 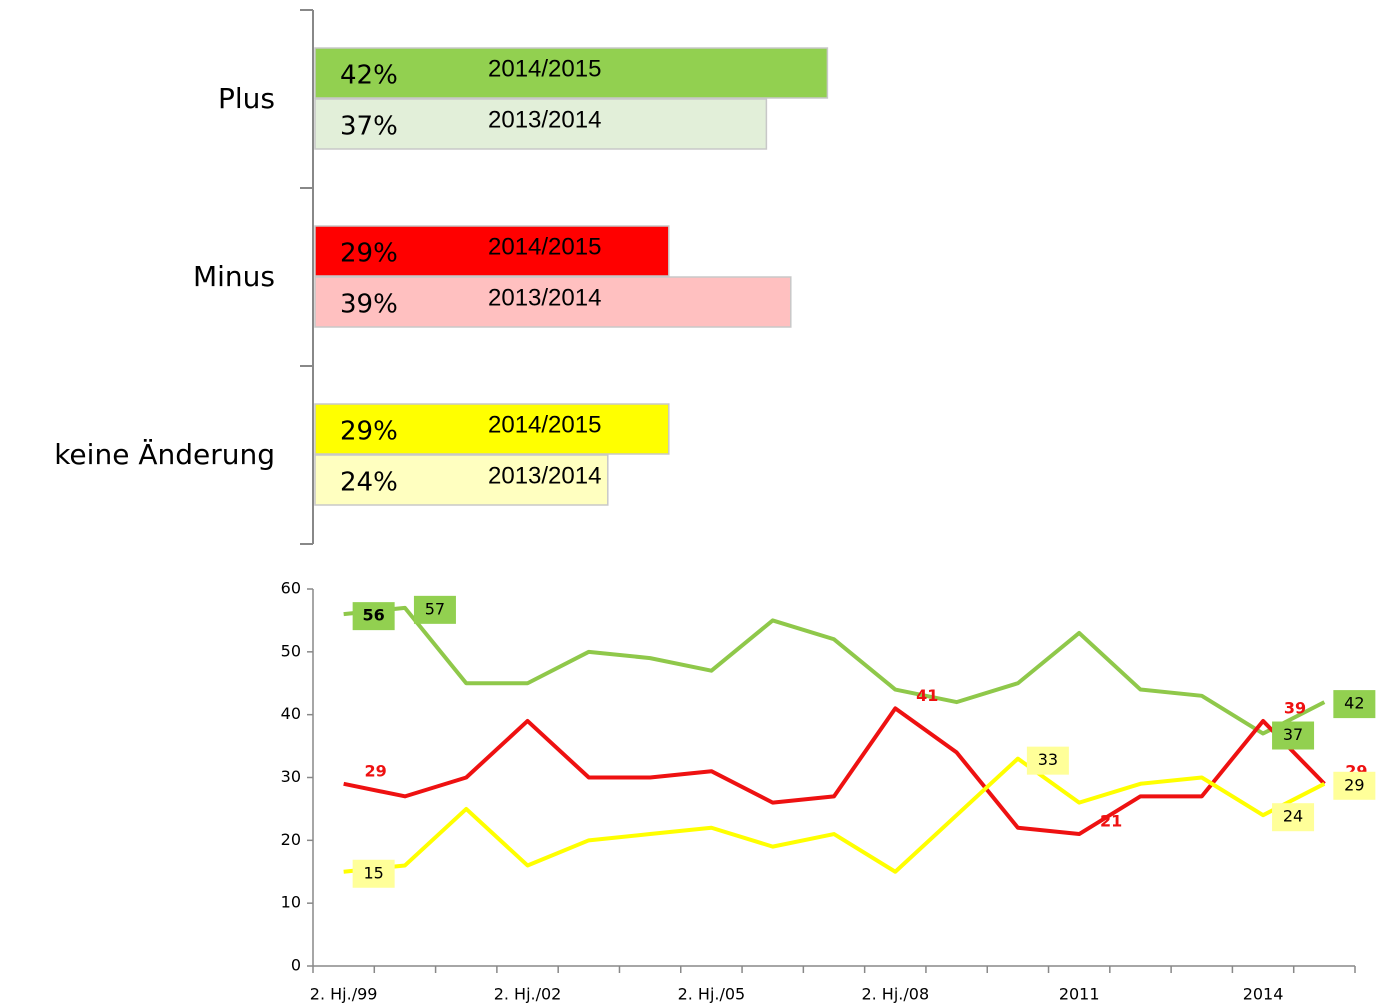 I want to click on category-label: Plus, so click(x=246, y=98).